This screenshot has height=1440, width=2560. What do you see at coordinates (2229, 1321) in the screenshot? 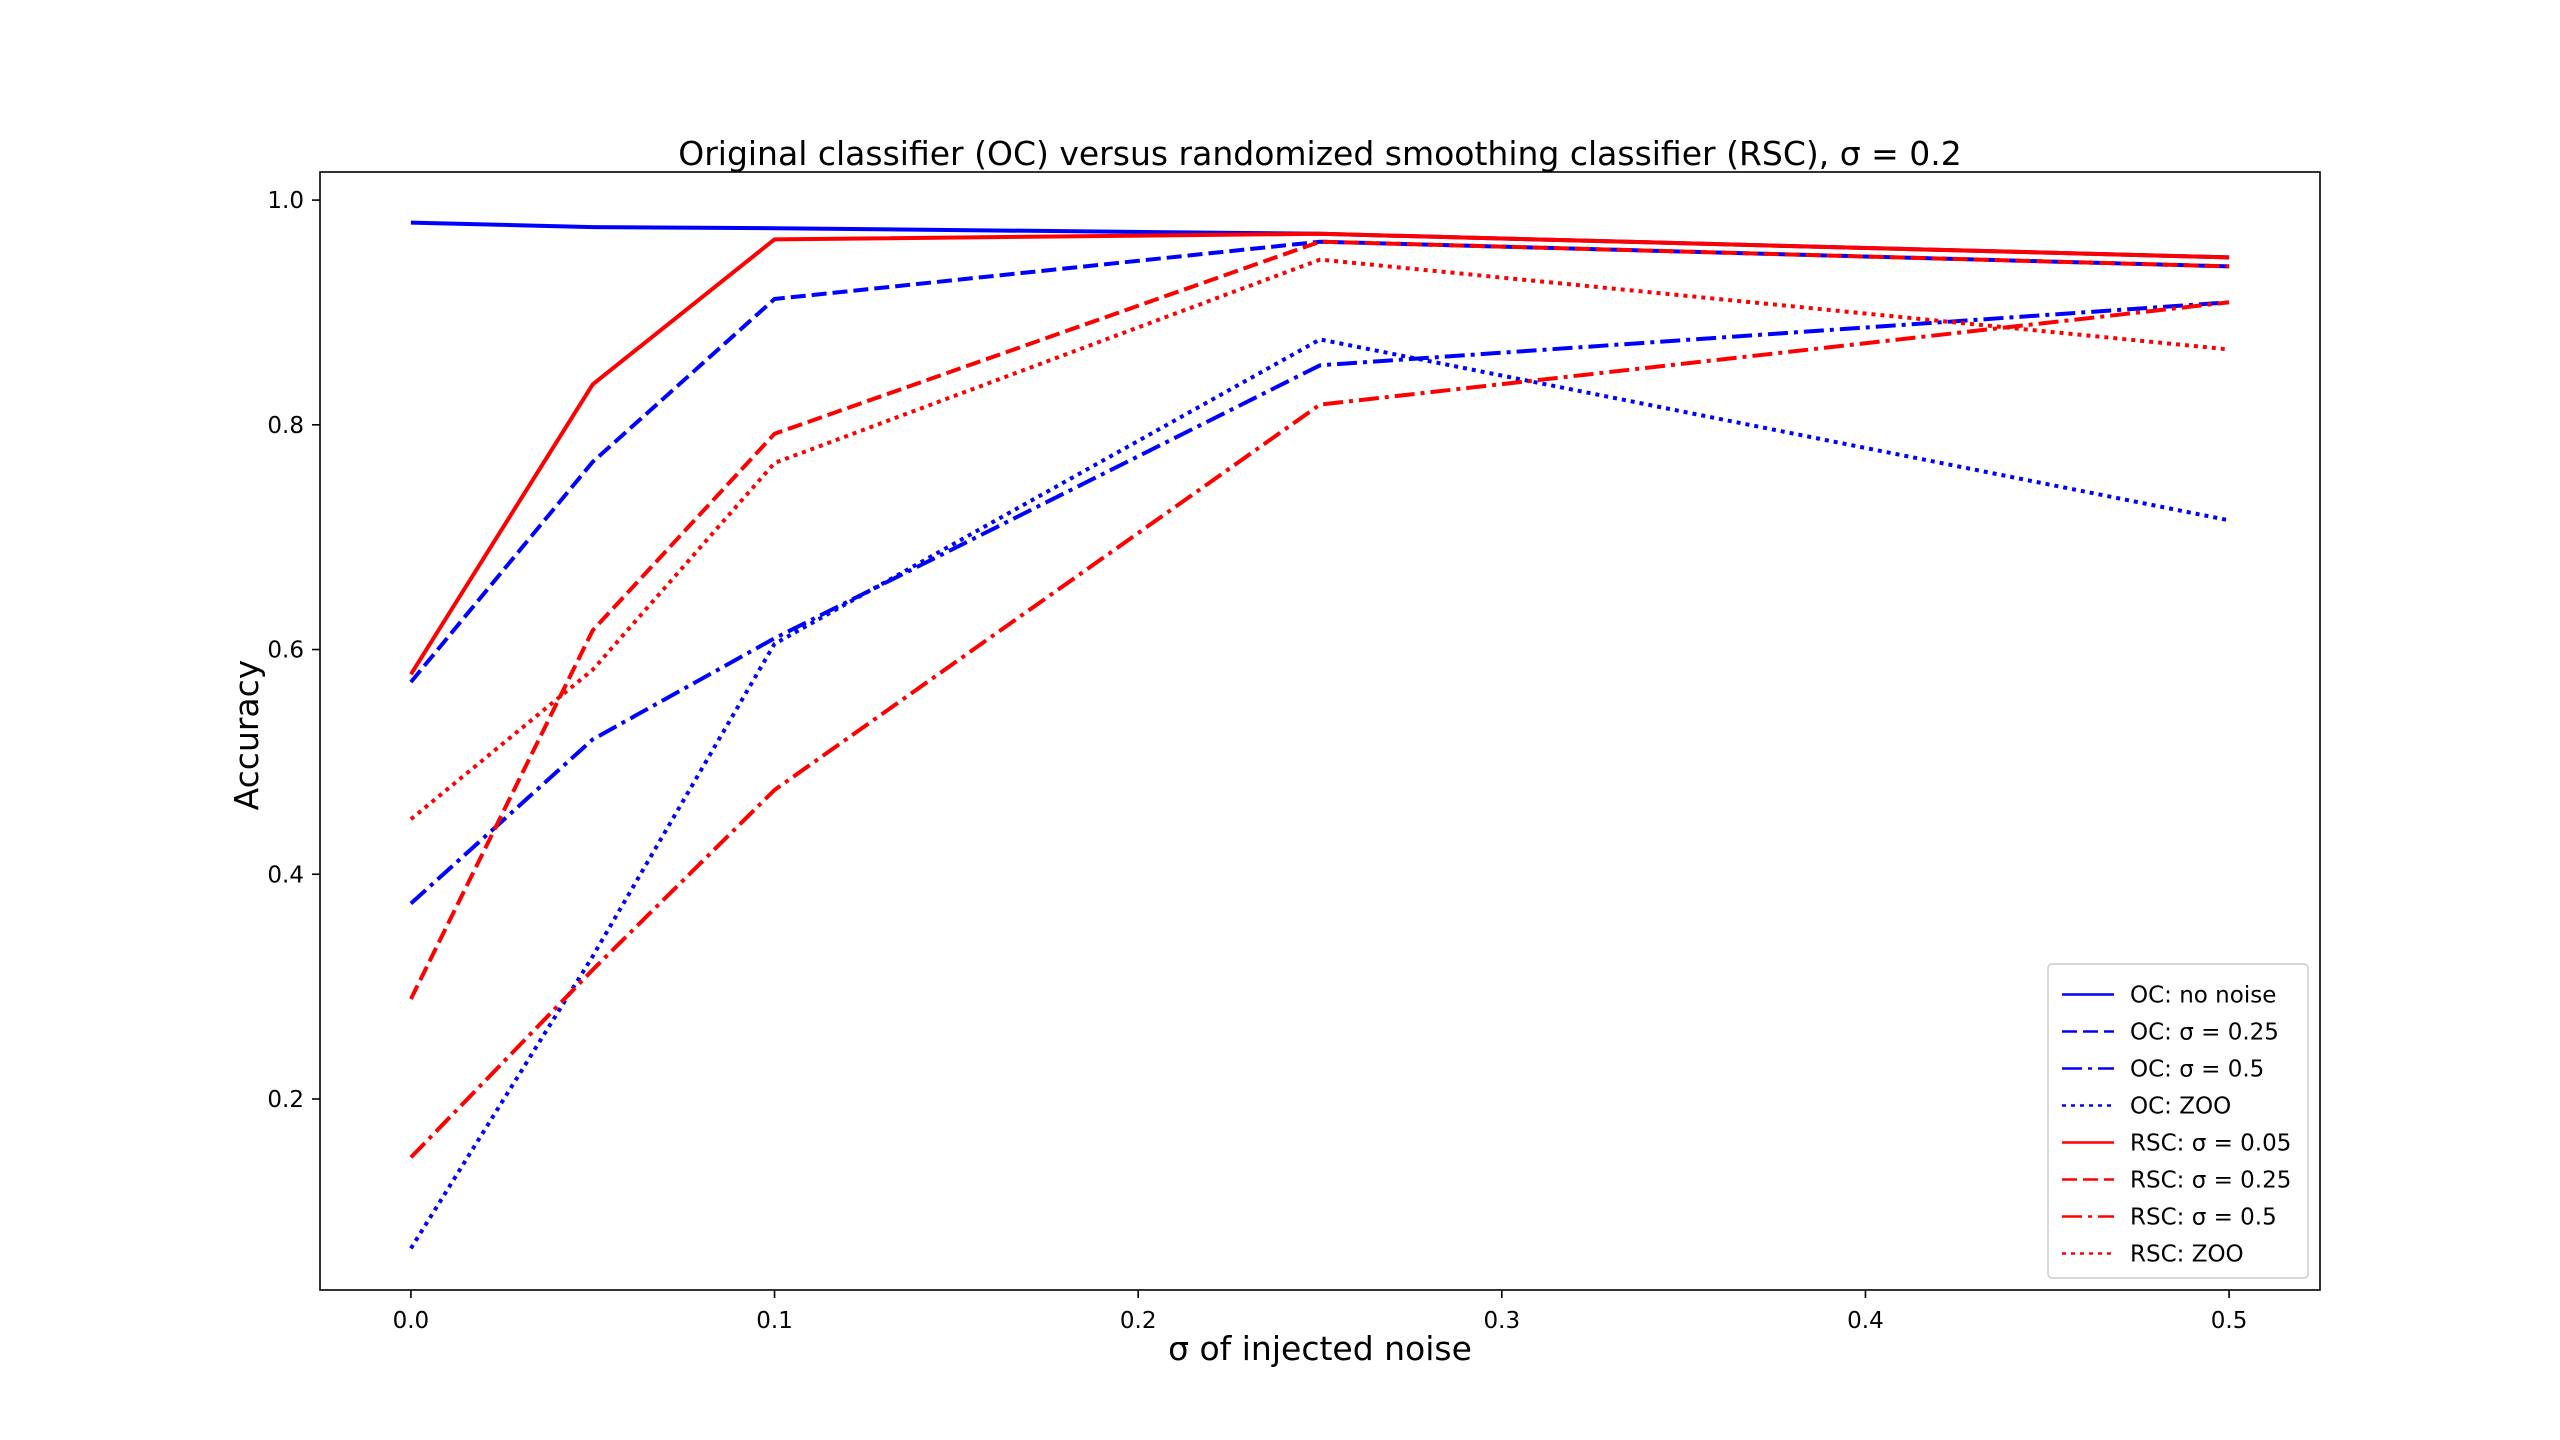
I see `x-tick-label: 0.5` at bounding box center [2229, 1321].